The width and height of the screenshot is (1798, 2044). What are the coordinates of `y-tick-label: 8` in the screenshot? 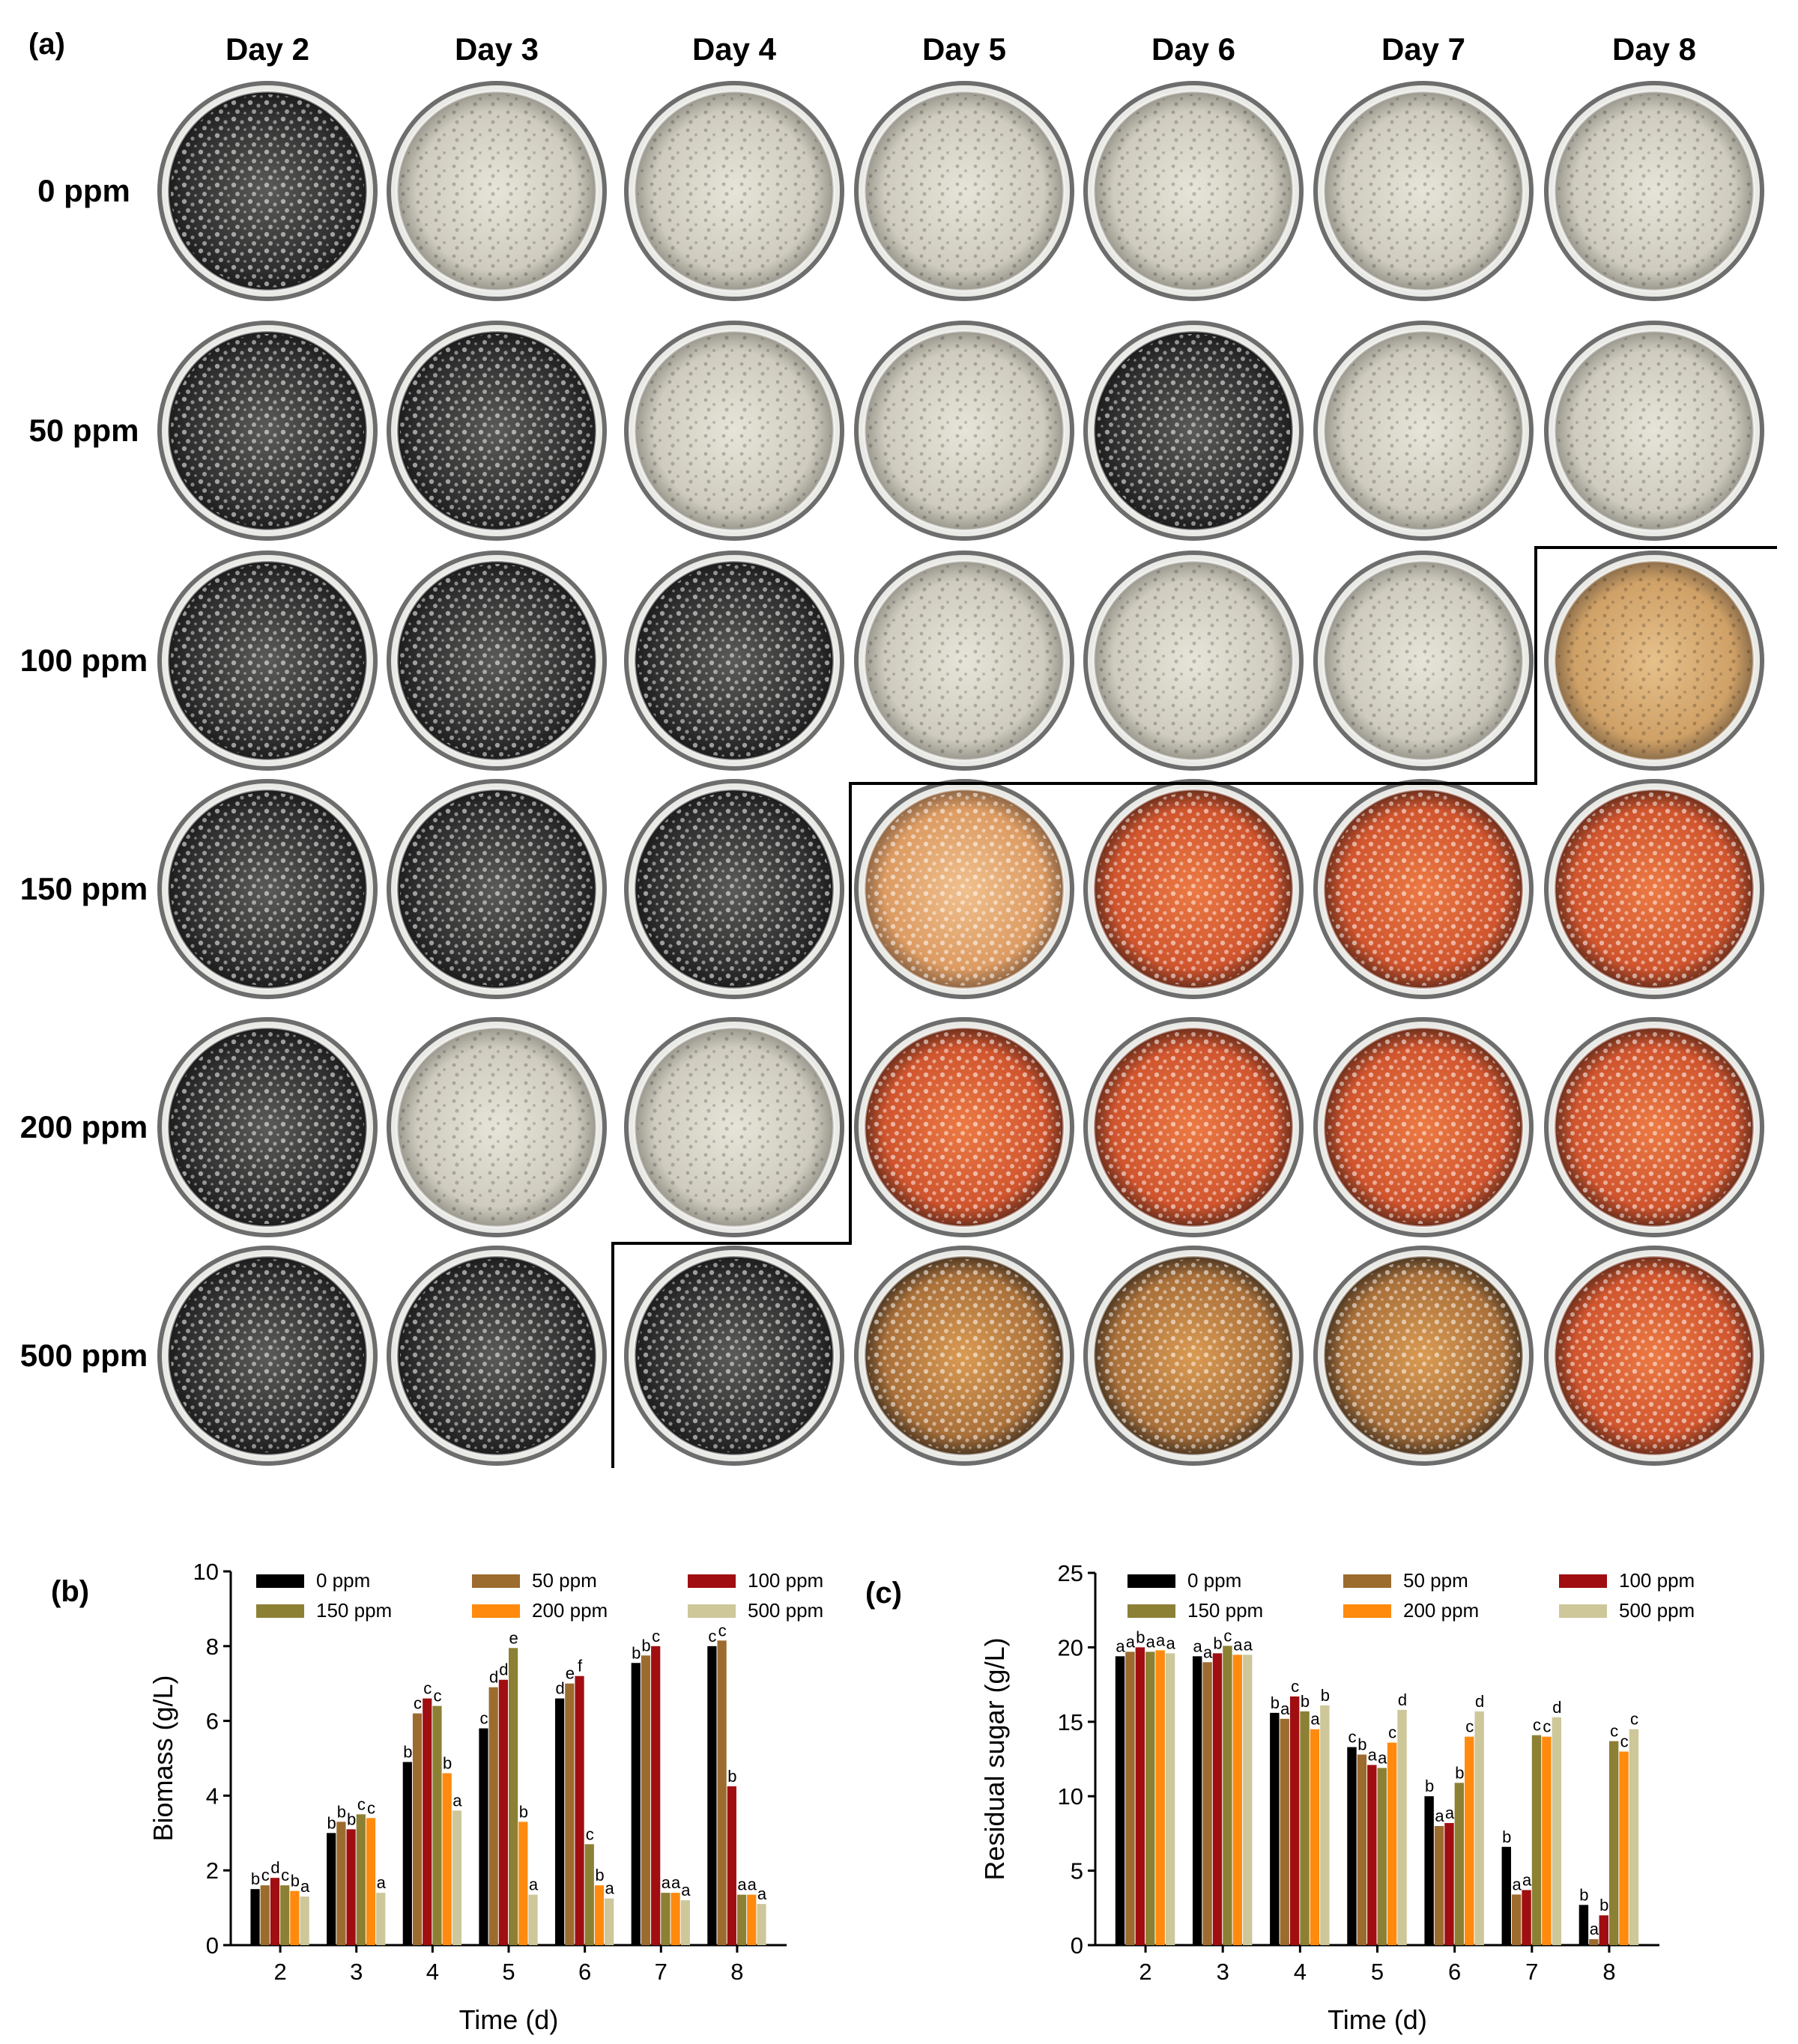 It's located at (212, 1647).